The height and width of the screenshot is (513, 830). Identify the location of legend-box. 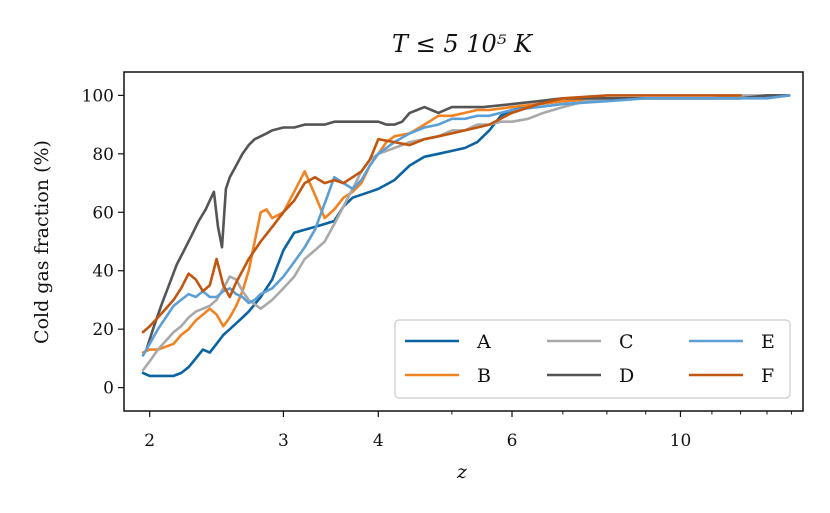
(592, 359).